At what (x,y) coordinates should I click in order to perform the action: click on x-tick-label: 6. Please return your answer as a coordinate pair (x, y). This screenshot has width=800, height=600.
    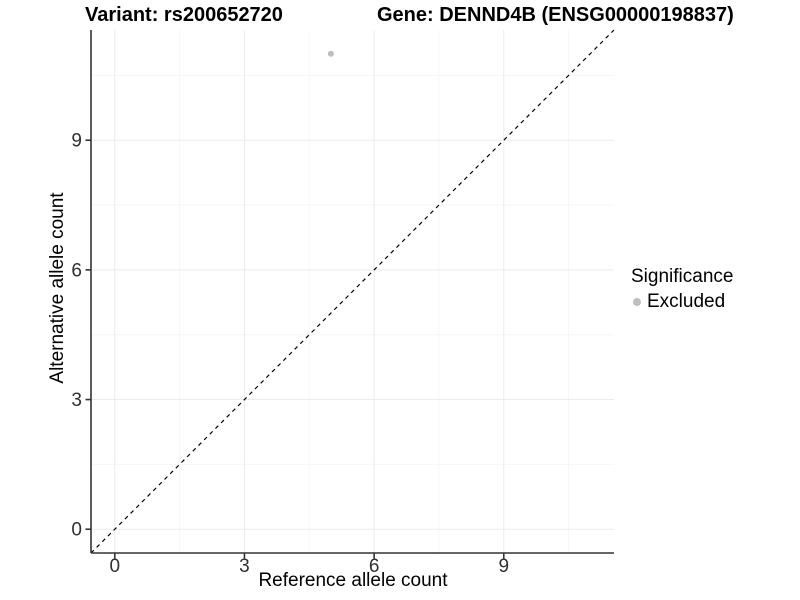
    Looking at the image, I should click on (374, 566).